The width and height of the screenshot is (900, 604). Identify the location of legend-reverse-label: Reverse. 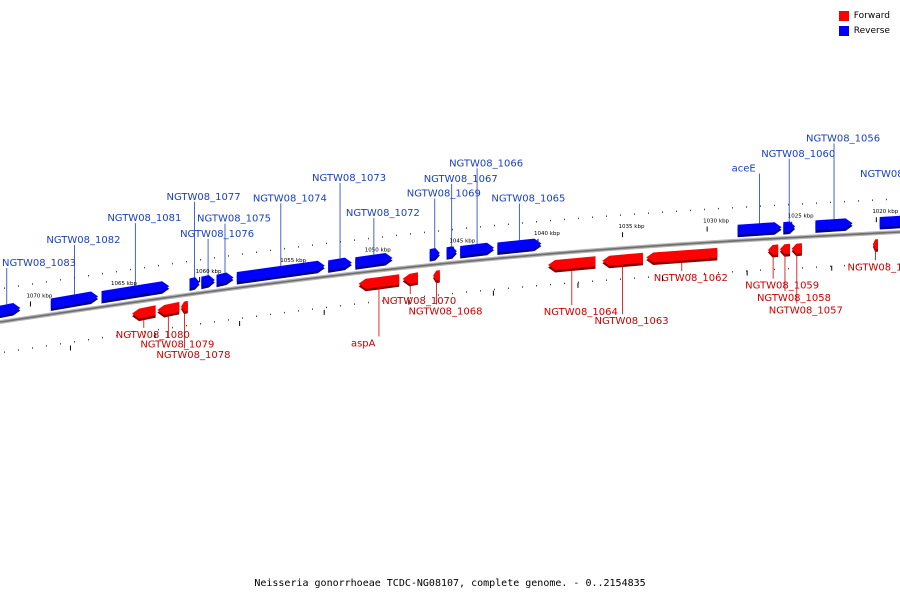
(871, 30).